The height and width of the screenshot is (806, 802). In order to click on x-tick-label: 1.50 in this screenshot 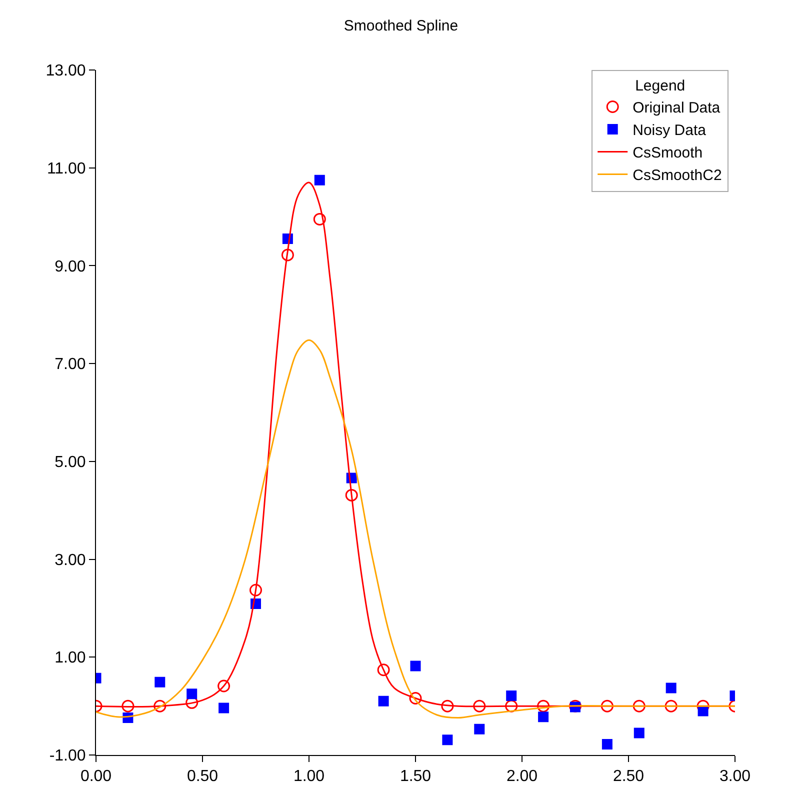, I will do `click(416, 777)`.